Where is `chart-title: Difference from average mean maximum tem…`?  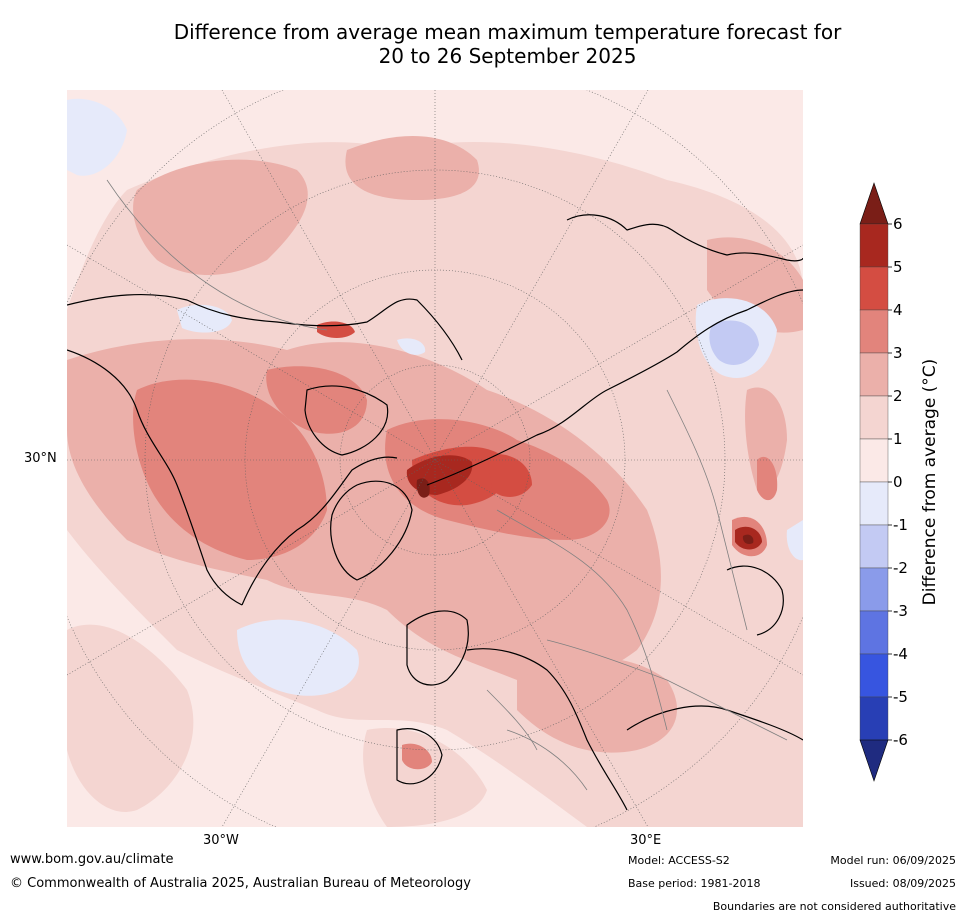
chart-title: Difference from average mean maximum tem… is located at coordinates (507, 44).